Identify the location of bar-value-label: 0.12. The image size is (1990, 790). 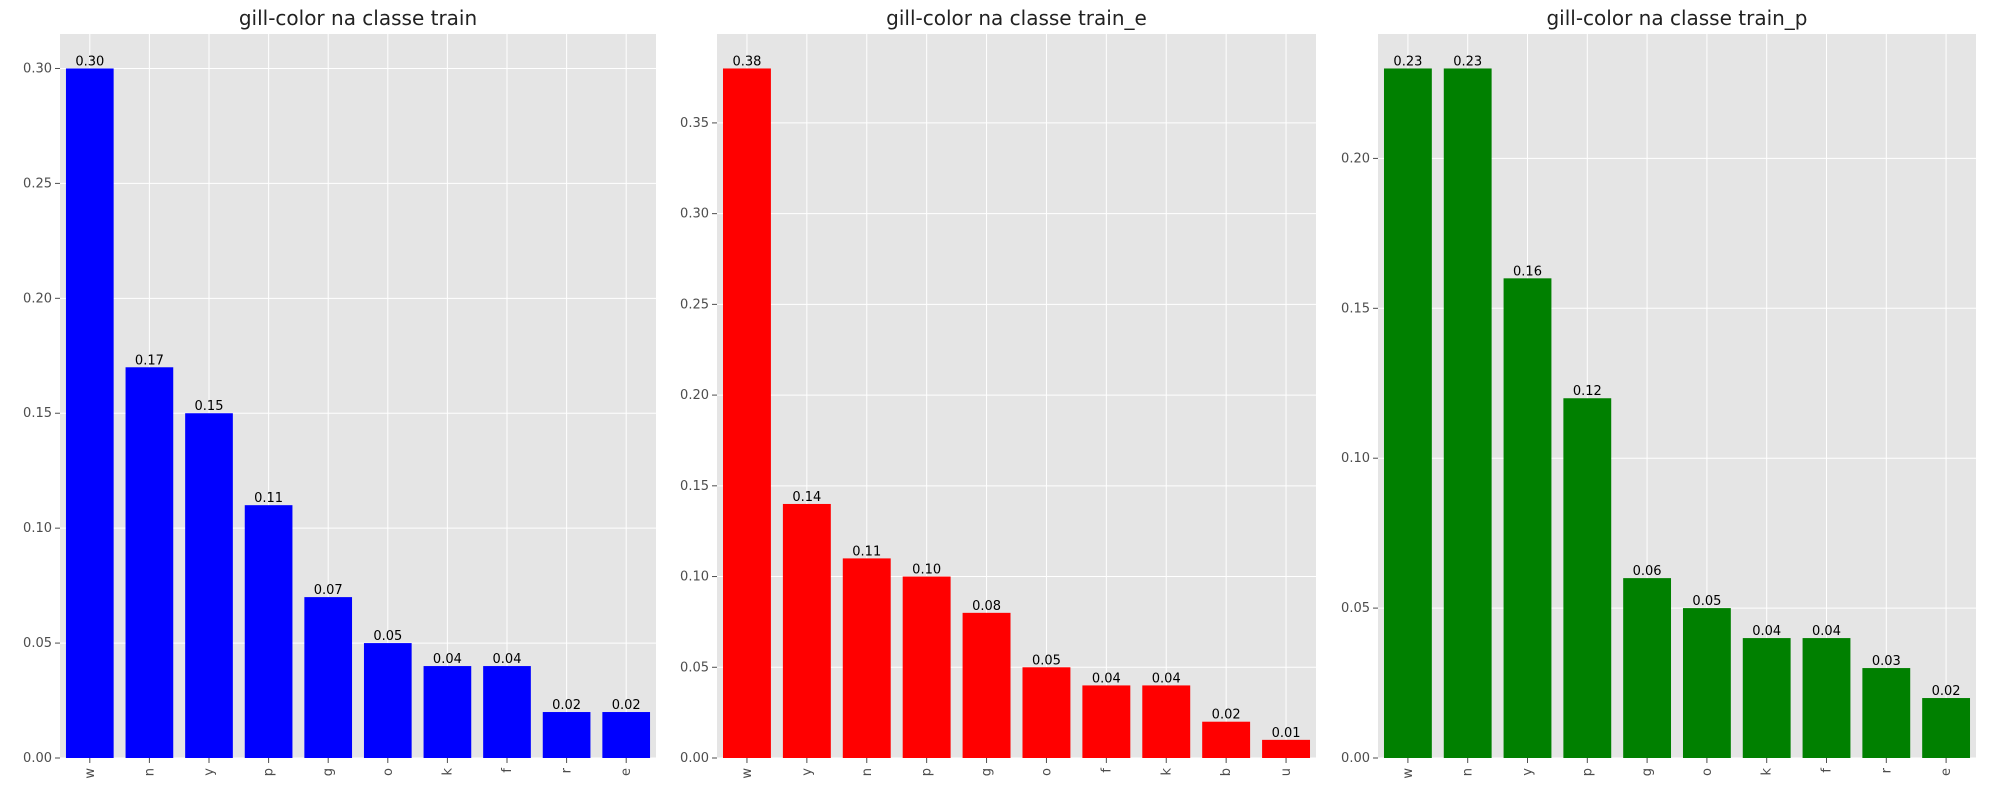
(1587, 391).